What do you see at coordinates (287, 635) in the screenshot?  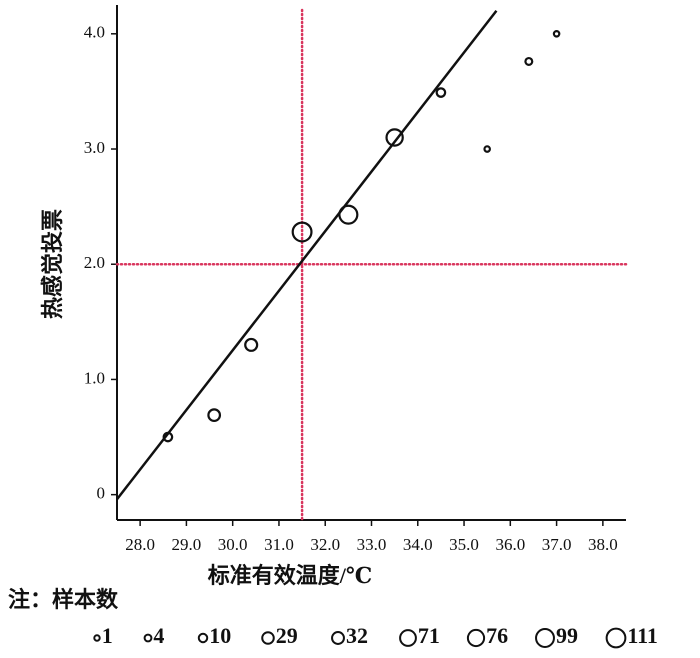 I see `legend-label: 29` at bounding box center [287, 635].